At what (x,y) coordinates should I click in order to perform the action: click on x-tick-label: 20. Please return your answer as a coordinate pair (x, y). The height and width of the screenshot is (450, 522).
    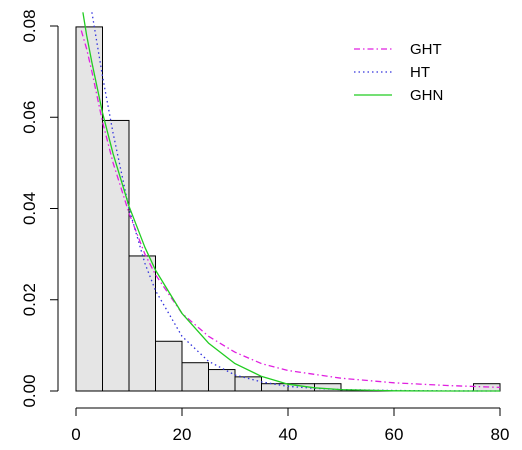
    Looking at the image, I should click on (182, 434).